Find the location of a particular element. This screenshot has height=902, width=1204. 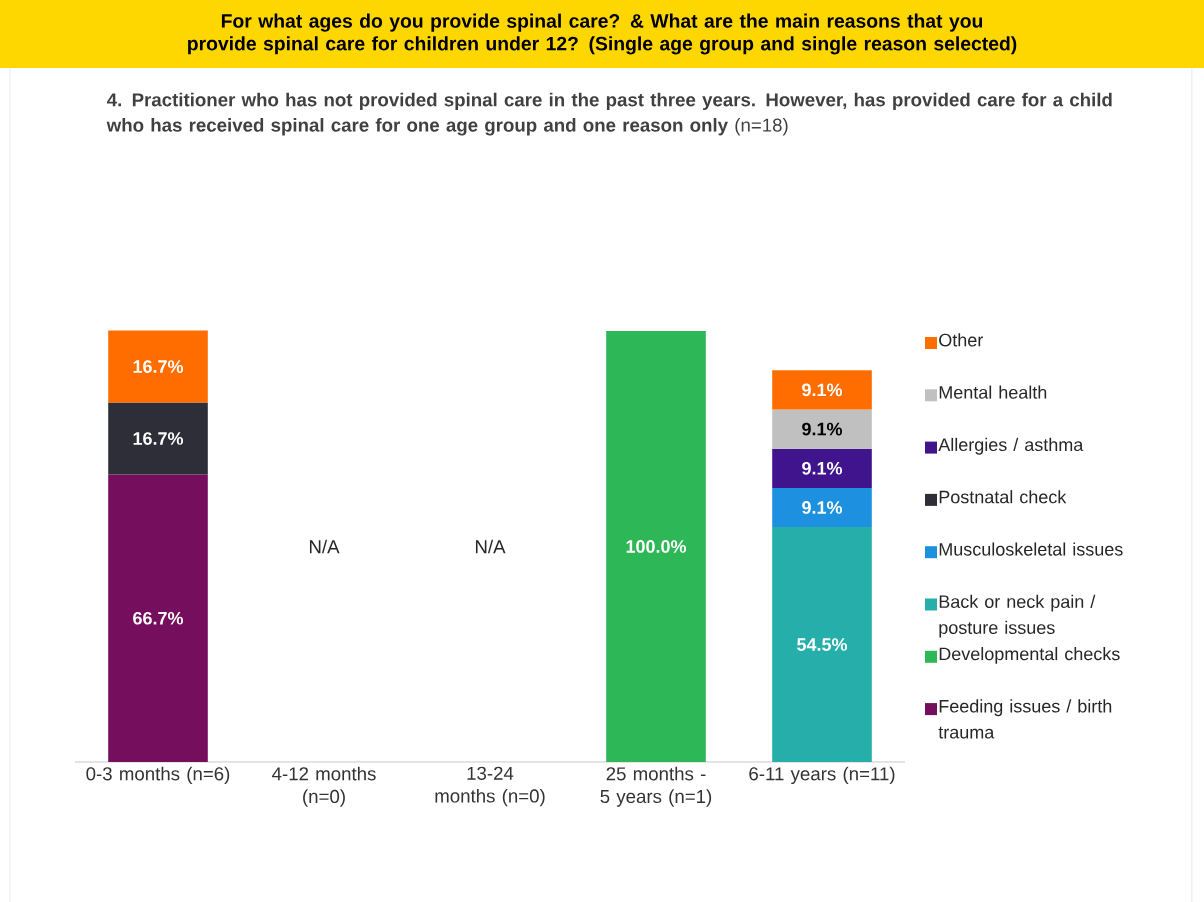

data-label: 66.7% is located at coordinates (158, 618).